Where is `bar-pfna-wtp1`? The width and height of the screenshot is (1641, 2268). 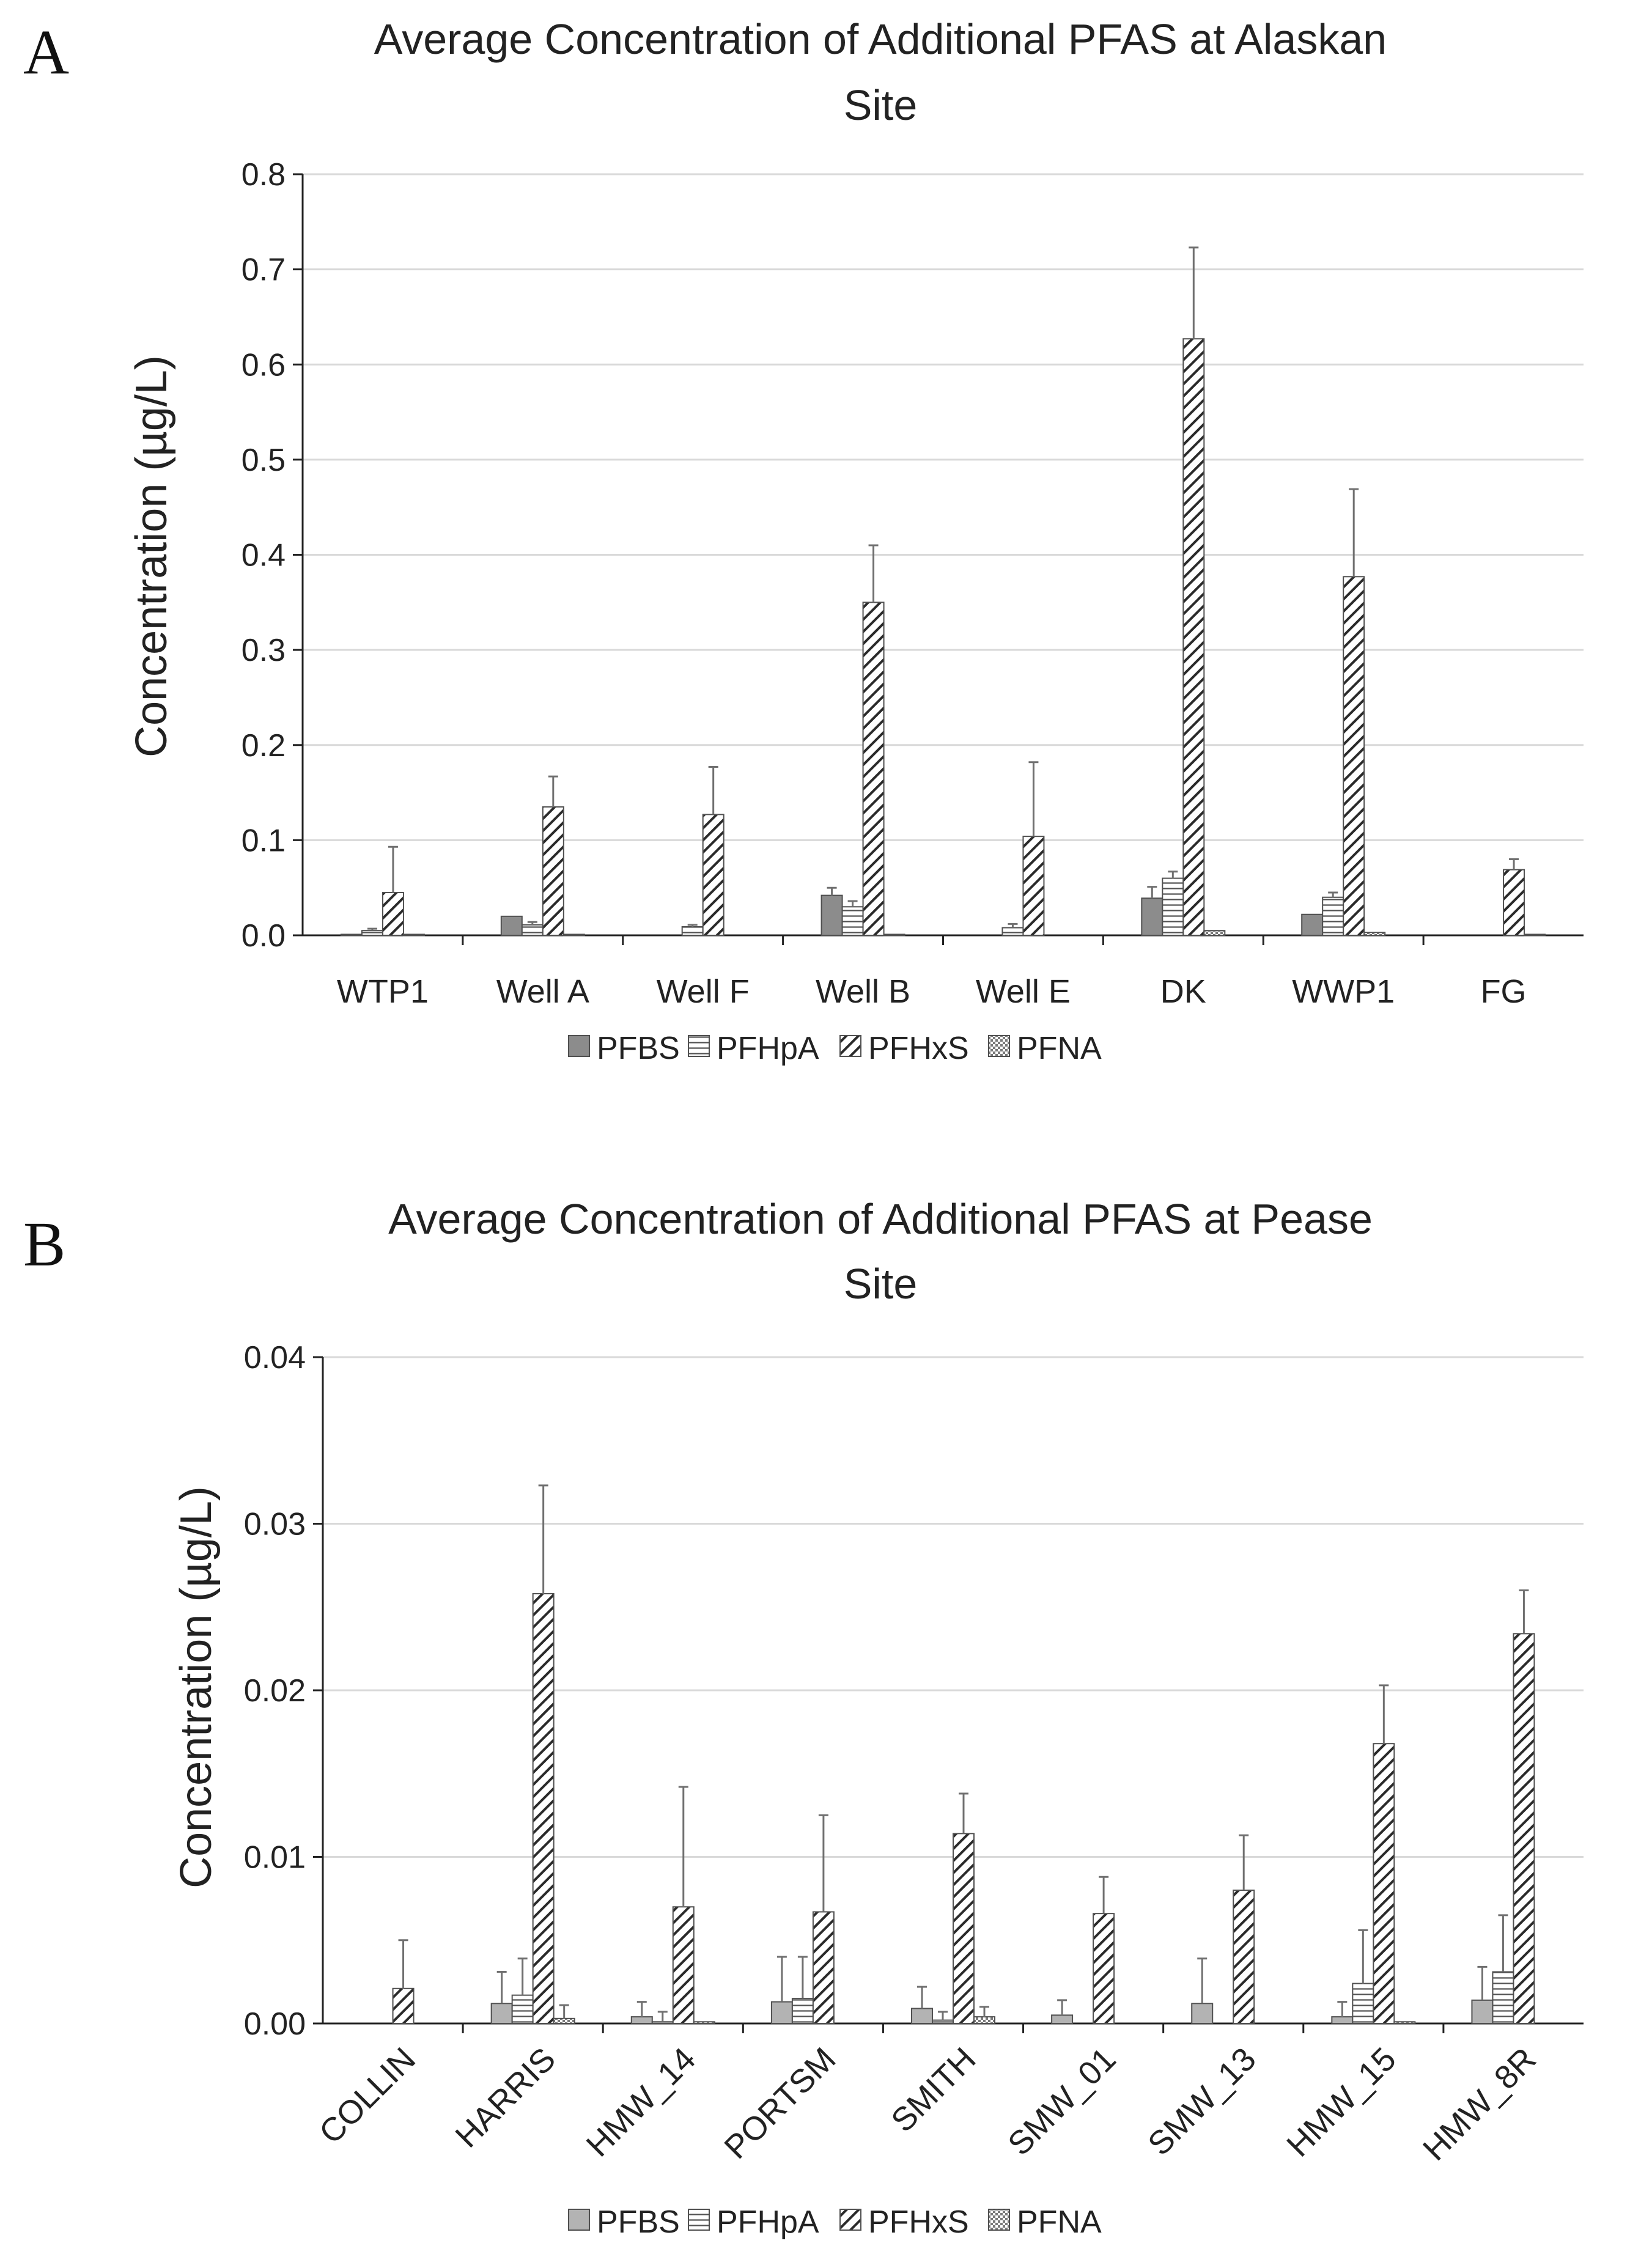
bar-pfna-wtp1 is located at coordinates (413, 935).